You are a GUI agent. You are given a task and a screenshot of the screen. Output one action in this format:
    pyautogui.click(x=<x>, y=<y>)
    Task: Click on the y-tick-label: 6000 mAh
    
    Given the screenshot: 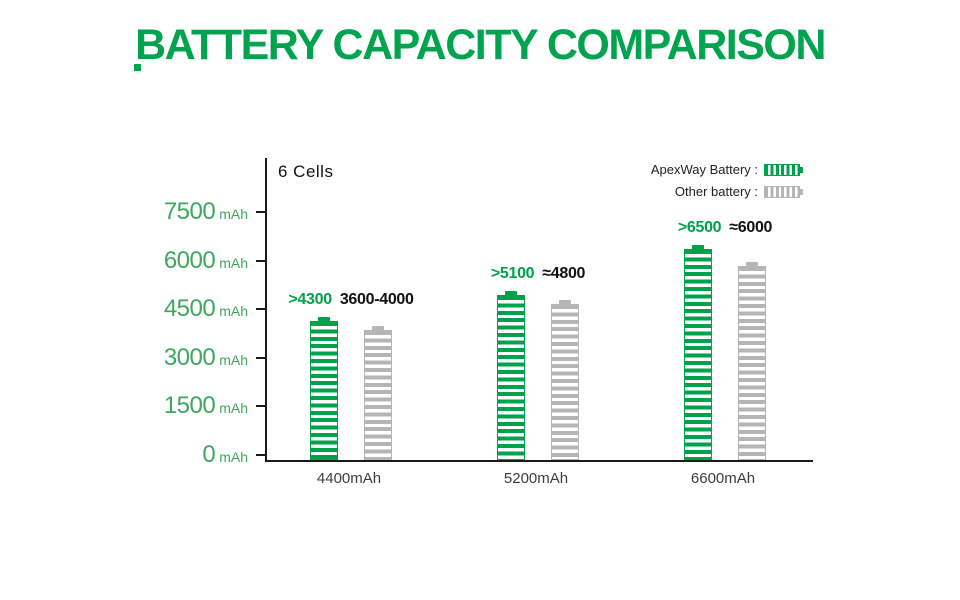 What is the action you would take?
    pyautogui.click(x=205, y=260)
    